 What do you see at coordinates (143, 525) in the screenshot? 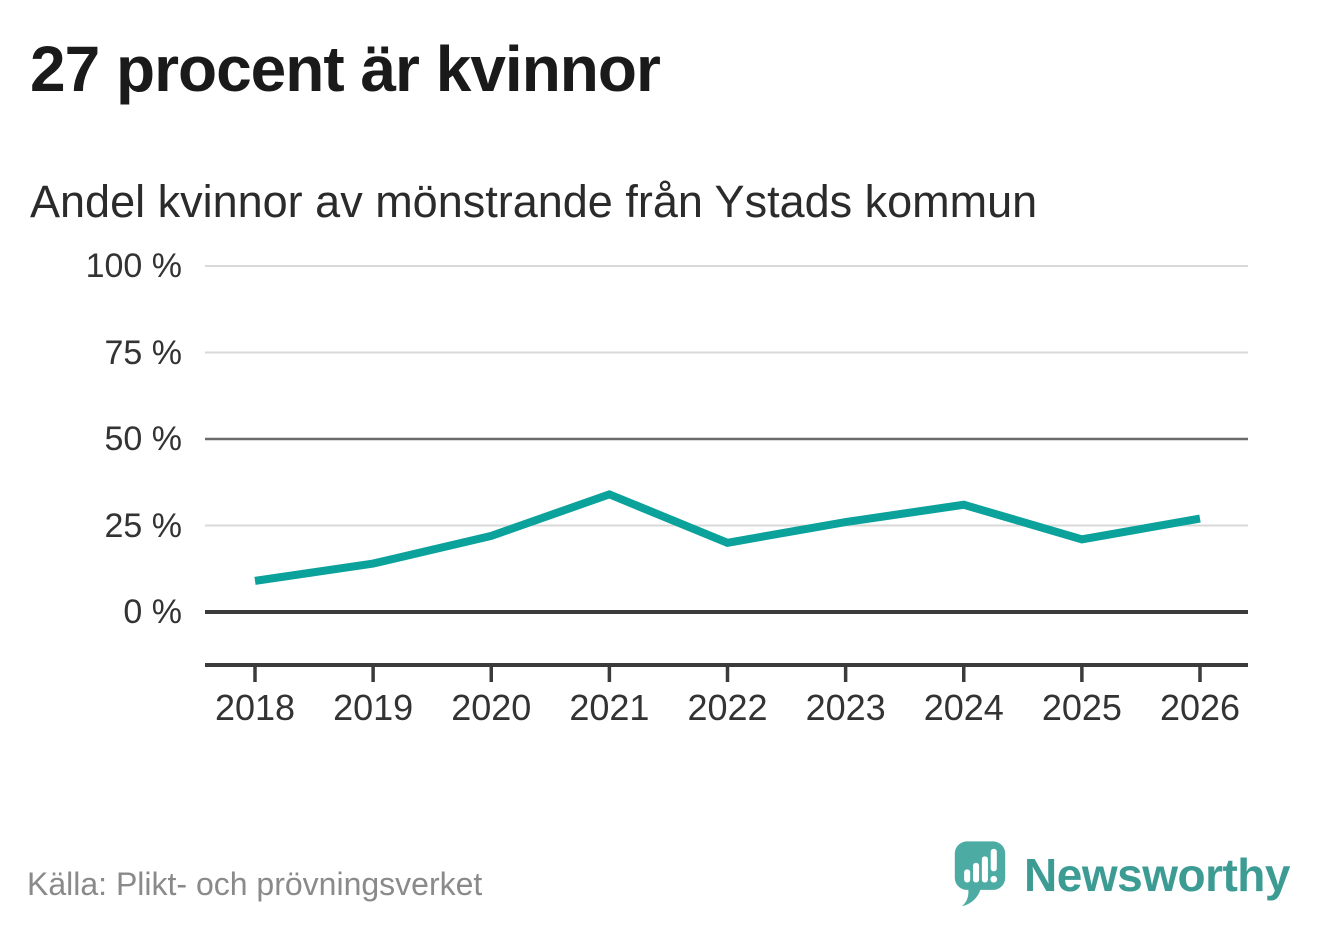
I see `y-axis-label-25: 25 %` at bounding box center [143, 525].